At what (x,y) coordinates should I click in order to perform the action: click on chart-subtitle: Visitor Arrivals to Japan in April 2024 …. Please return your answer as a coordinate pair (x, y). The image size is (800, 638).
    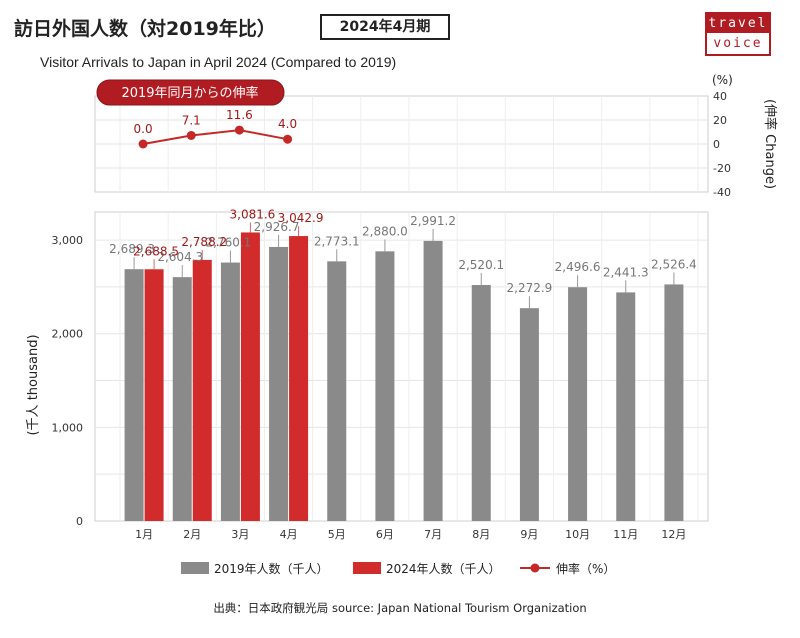
    Looking at the image, I should click on (218, 62).